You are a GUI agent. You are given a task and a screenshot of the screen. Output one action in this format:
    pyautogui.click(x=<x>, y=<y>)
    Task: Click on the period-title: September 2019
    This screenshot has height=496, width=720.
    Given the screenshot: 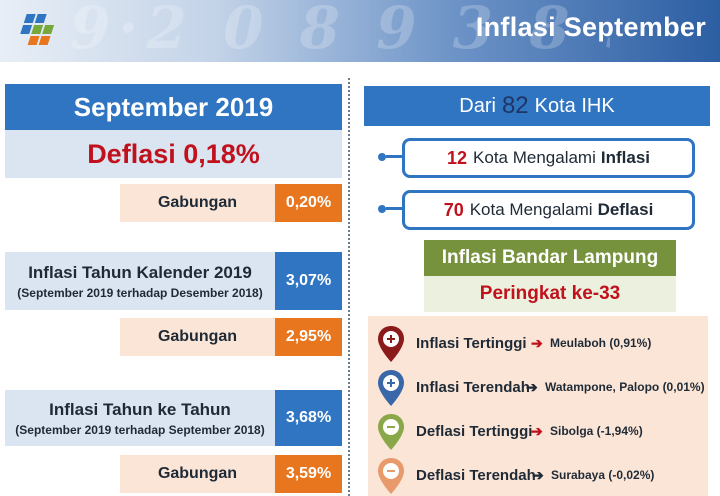 What is the action you would take?
    pyautogui.click(x=173, y=107)
    